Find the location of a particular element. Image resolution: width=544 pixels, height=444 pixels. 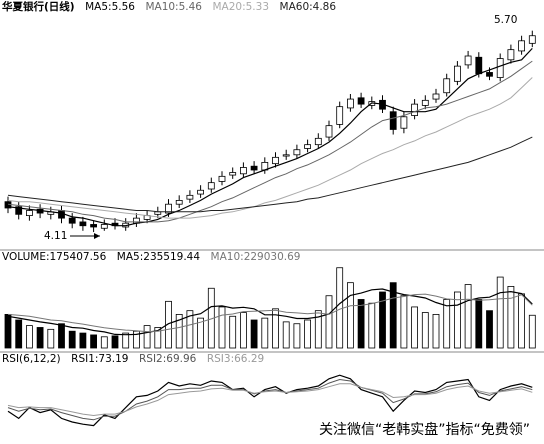

legend-entry: MA10:5.46 is located at coordinates (173, 7).